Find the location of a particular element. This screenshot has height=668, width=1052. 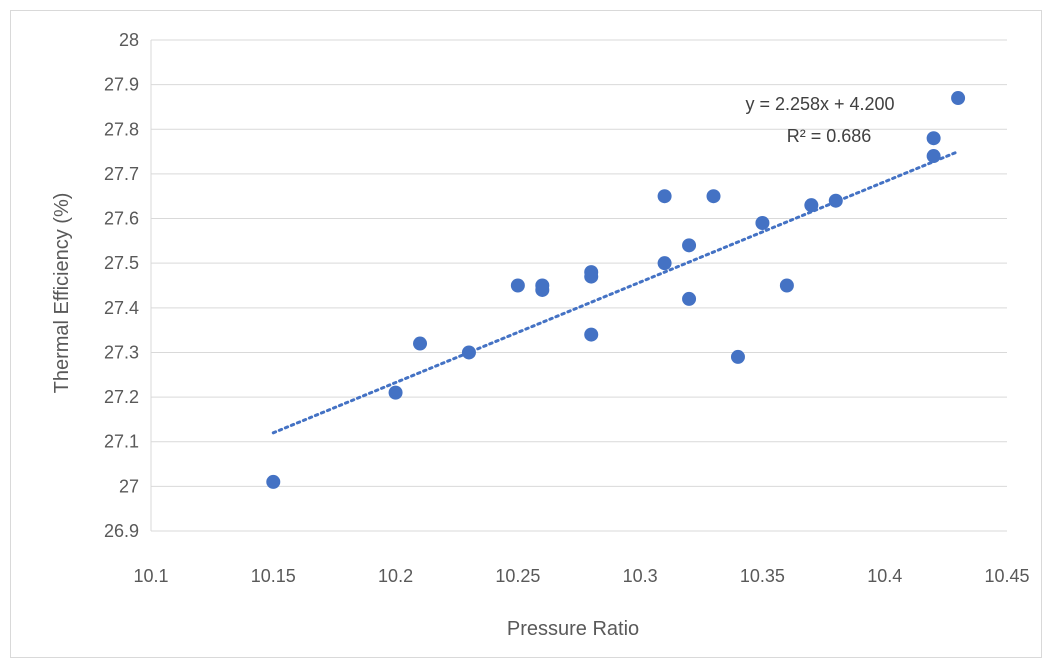

y-tick-label: 28 is located at coordinates (129, 40).